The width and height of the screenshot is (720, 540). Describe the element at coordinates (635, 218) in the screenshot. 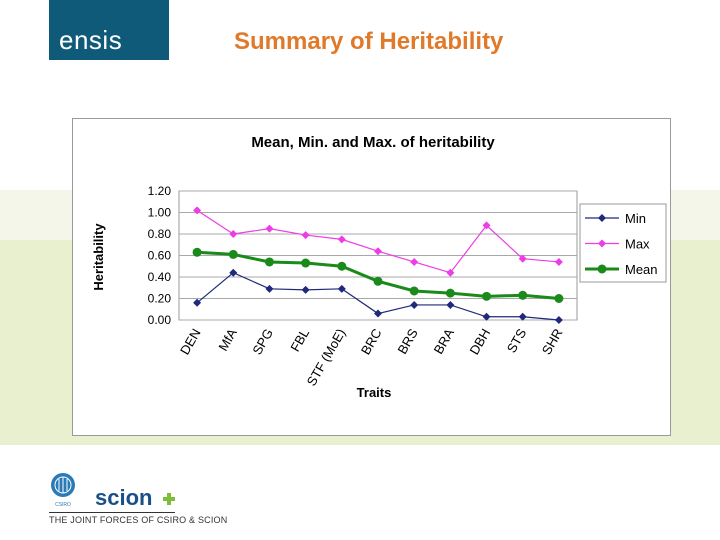

I see `legend-label: Min` at that location.